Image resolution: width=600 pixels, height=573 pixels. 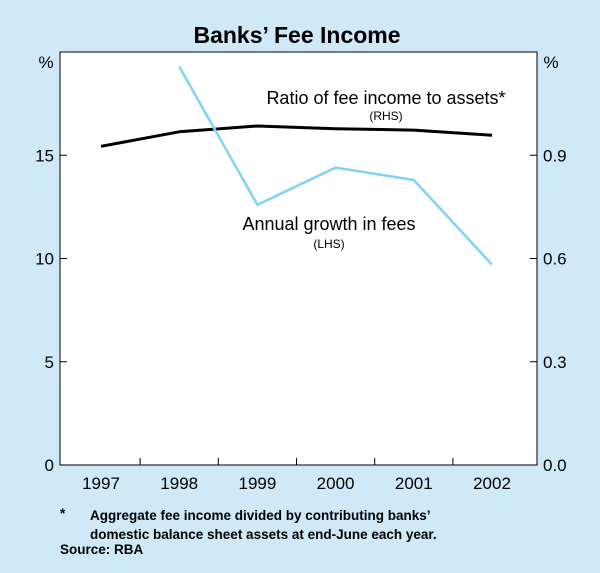 What do you see at coordinates (257, 483) in the screenshot?
I see `x-tick-label: 1999` at bounding box center [257, 483].